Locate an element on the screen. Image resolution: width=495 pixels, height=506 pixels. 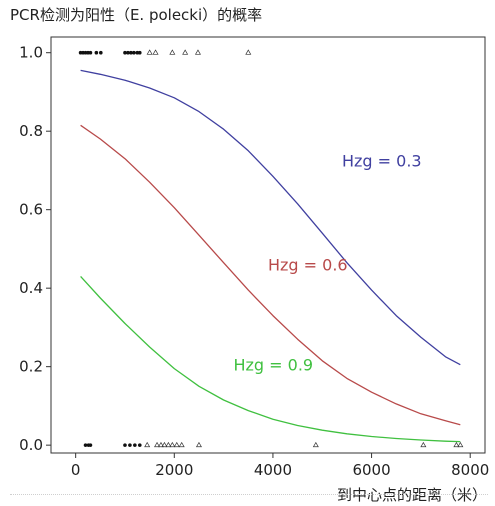
x-axis: 0 2000 4000 6000 8000 is located at coordinates (280, 466).